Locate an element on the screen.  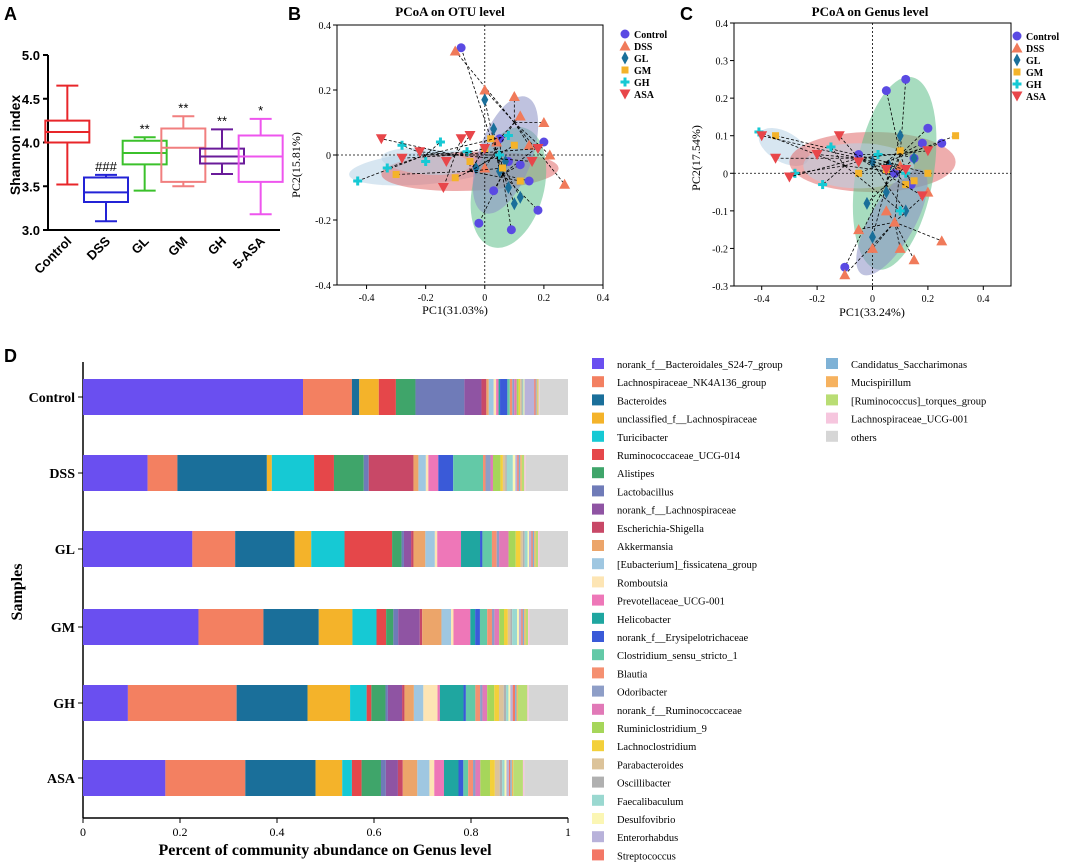
panel-label-c: C is located at coordinates (686, 14).